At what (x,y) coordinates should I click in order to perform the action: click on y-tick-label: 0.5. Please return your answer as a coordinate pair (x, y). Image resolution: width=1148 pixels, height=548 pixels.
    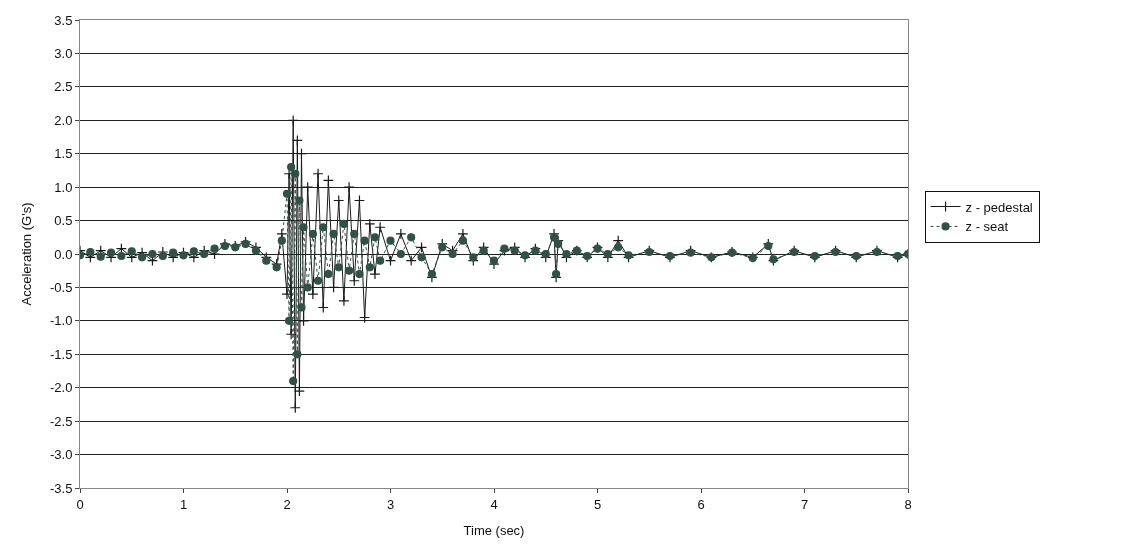
    Looking at the image, I should click on (63, 221).